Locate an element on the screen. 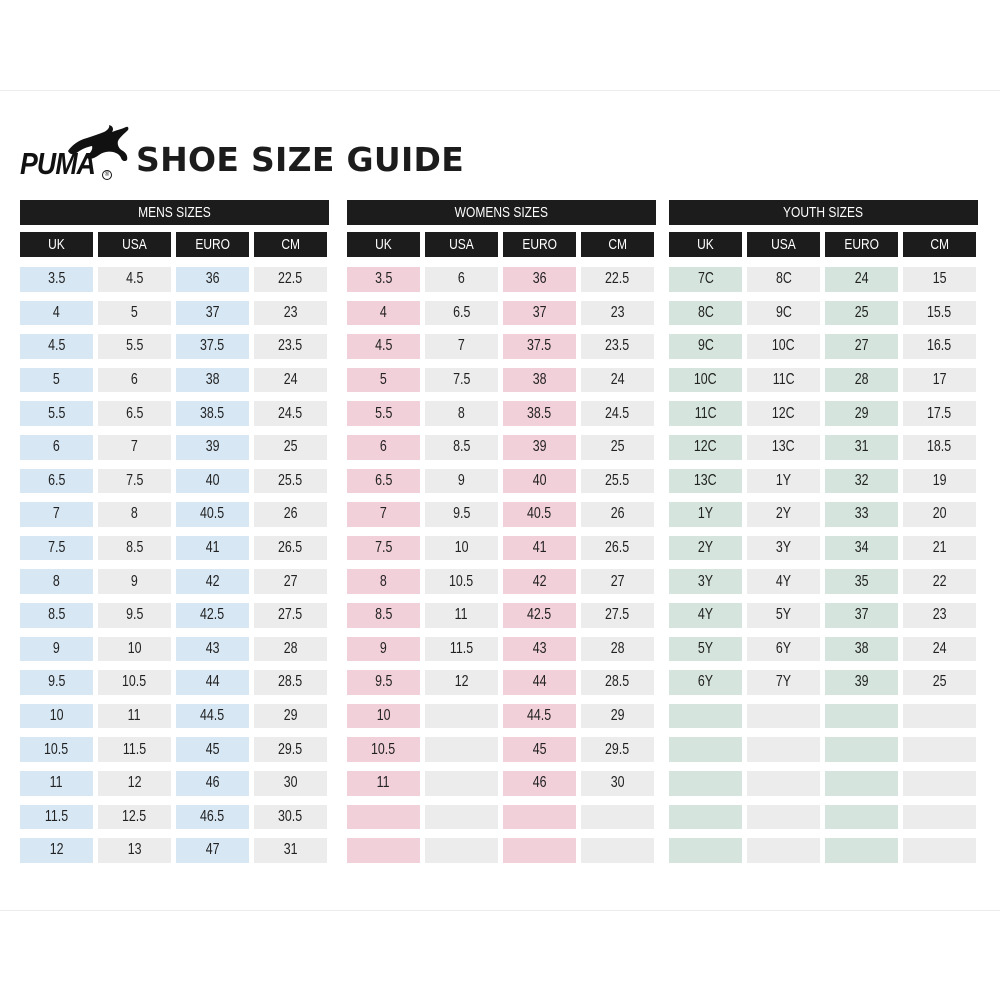 Image resolution: width=1000 pixels, height=1000 pixels. cell-value: 12 is located at coordinates (56, 850).